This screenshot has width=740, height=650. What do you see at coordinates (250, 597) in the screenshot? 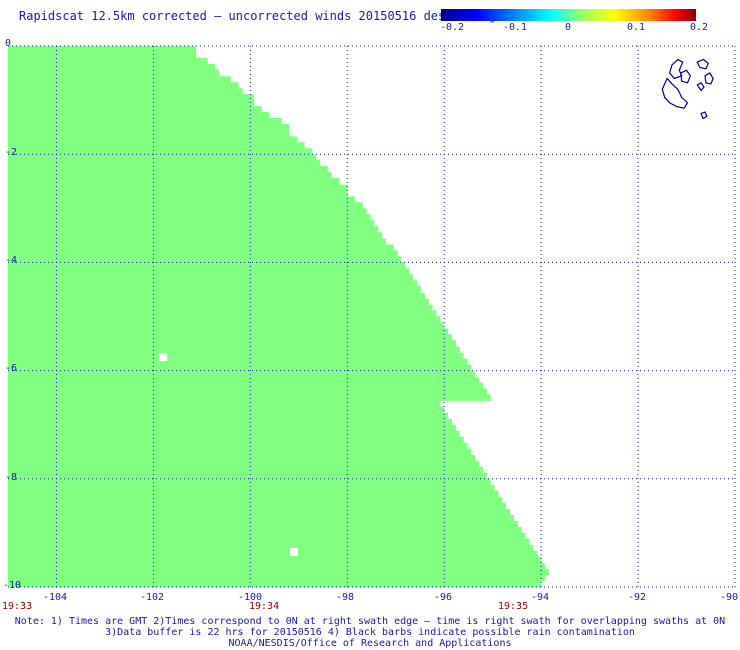
I see `lon-tick-label: -100` at bounding box center [250, 597].